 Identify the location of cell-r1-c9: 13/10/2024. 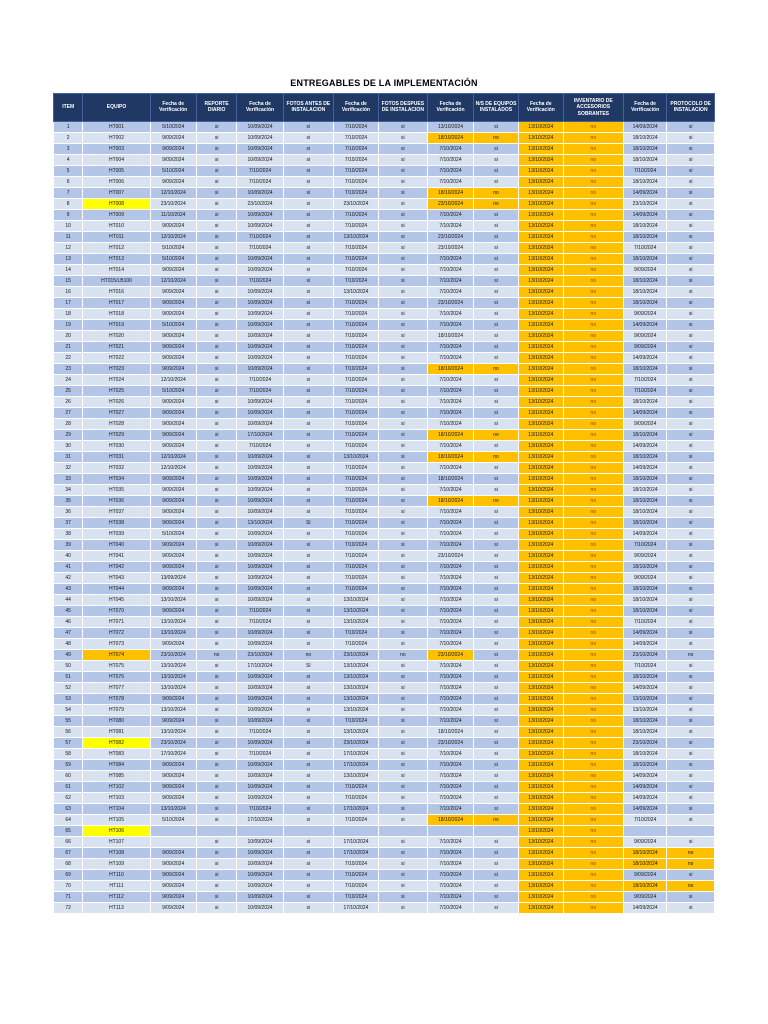
(450, 126).